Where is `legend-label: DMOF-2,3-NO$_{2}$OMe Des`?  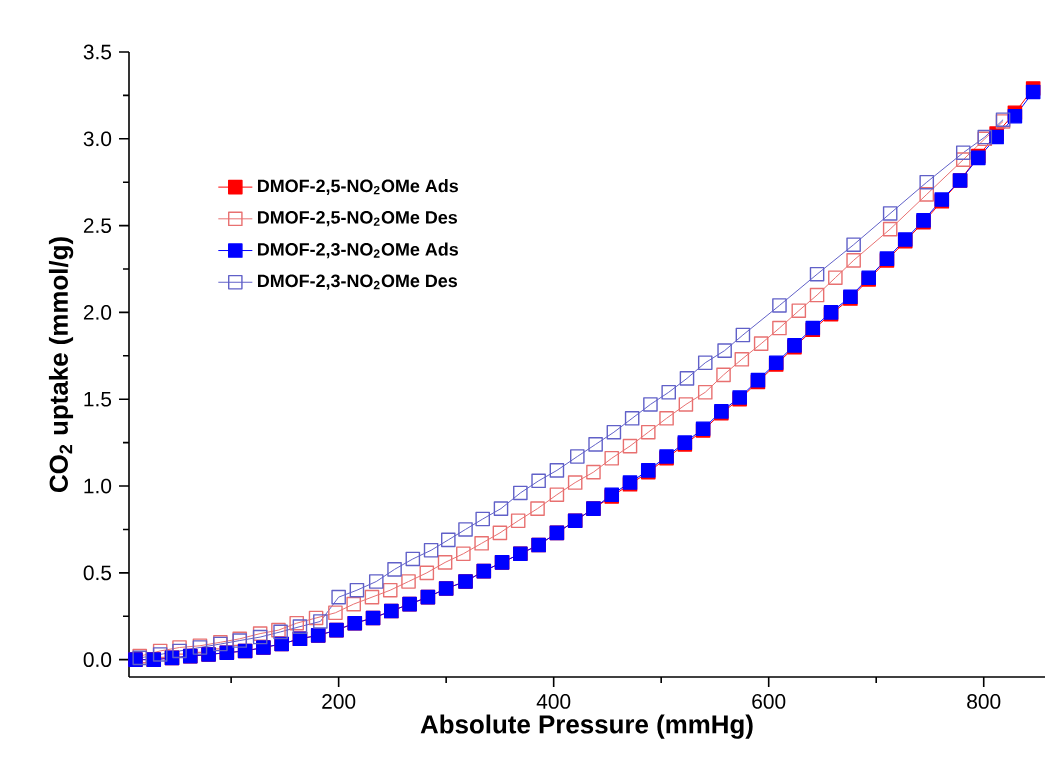 legend-label: DMOF-2,3-NO$_{2}$OMe Des is located at coordinates (358, 282).